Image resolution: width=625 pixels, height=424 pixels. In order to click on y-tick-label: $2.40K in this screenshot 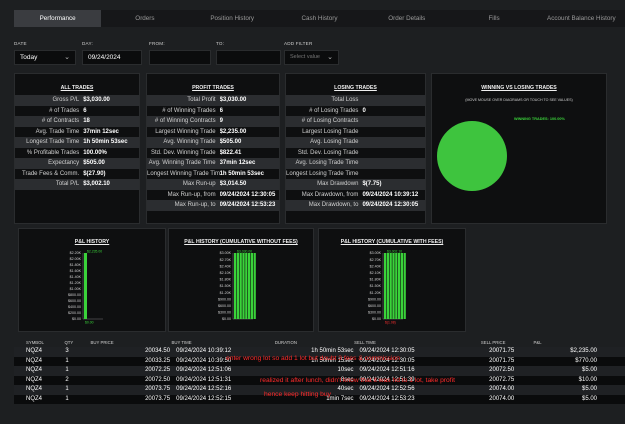, I will do `click(226, 266)`.